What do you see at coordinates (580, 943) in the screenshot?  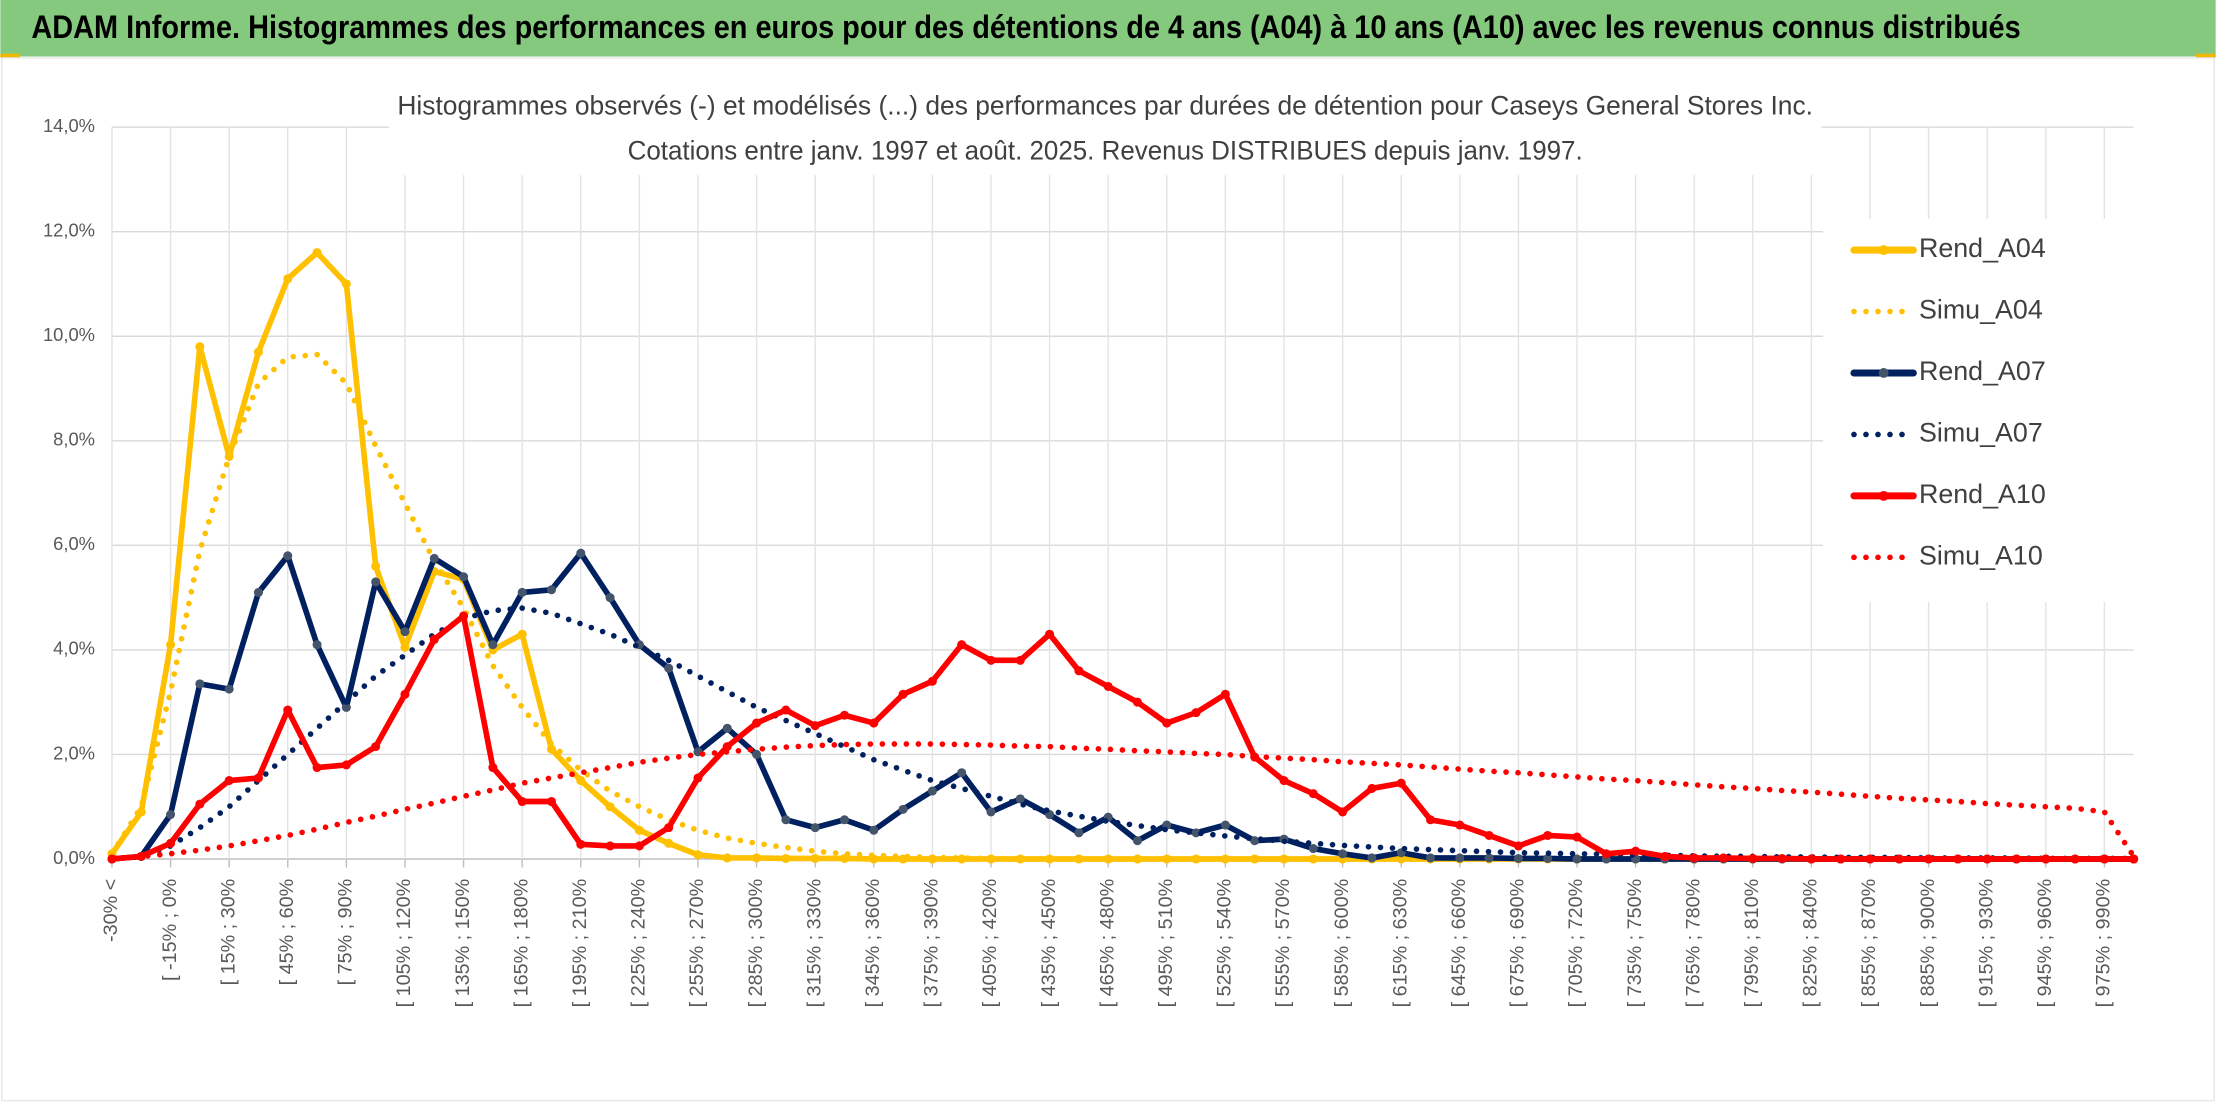 I see `x-tick-label: [ 195% ; 210%` at bounding box center [580, 943].